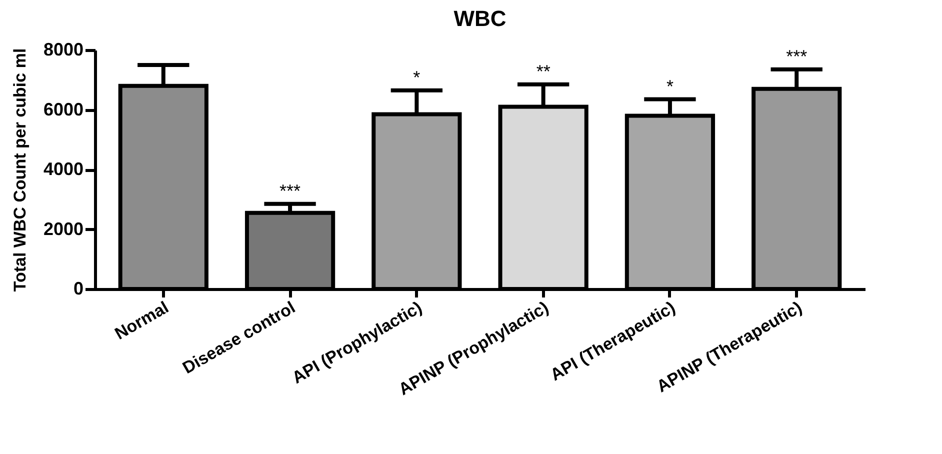  I want to click on chart-title: WBC, so click(480, 18).